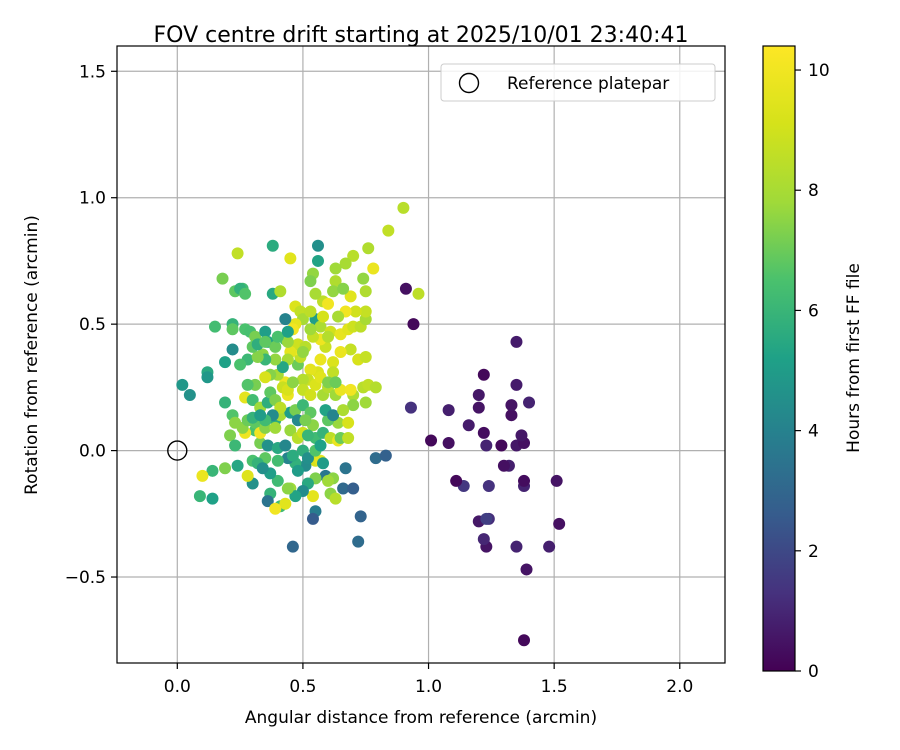 The height and width of the screenshot is (750, 900). I want to click on y-tick-label: 1.5, so click(92, 72).